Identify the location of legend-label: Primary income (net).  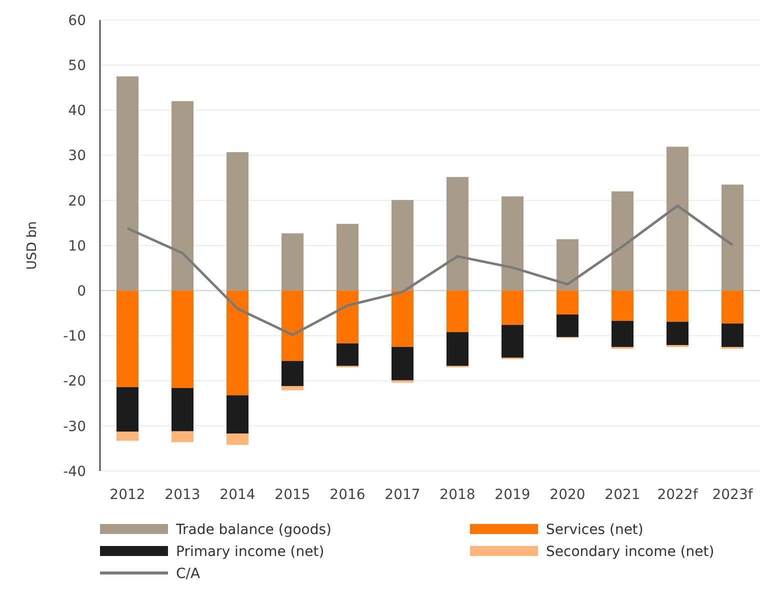
(250, 552).